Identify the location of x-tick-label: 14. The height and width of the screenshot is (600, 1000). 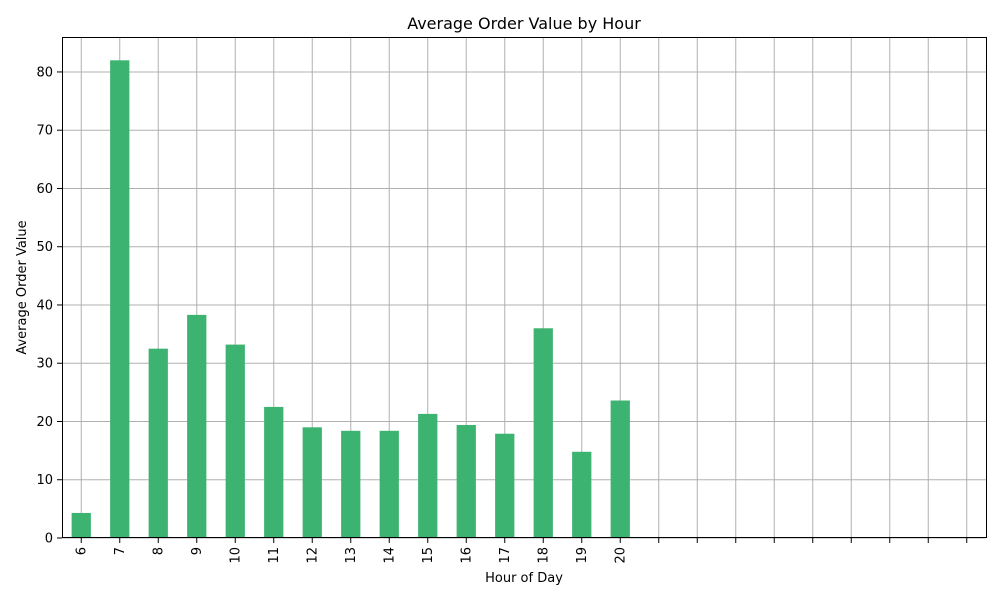
(389, 555).